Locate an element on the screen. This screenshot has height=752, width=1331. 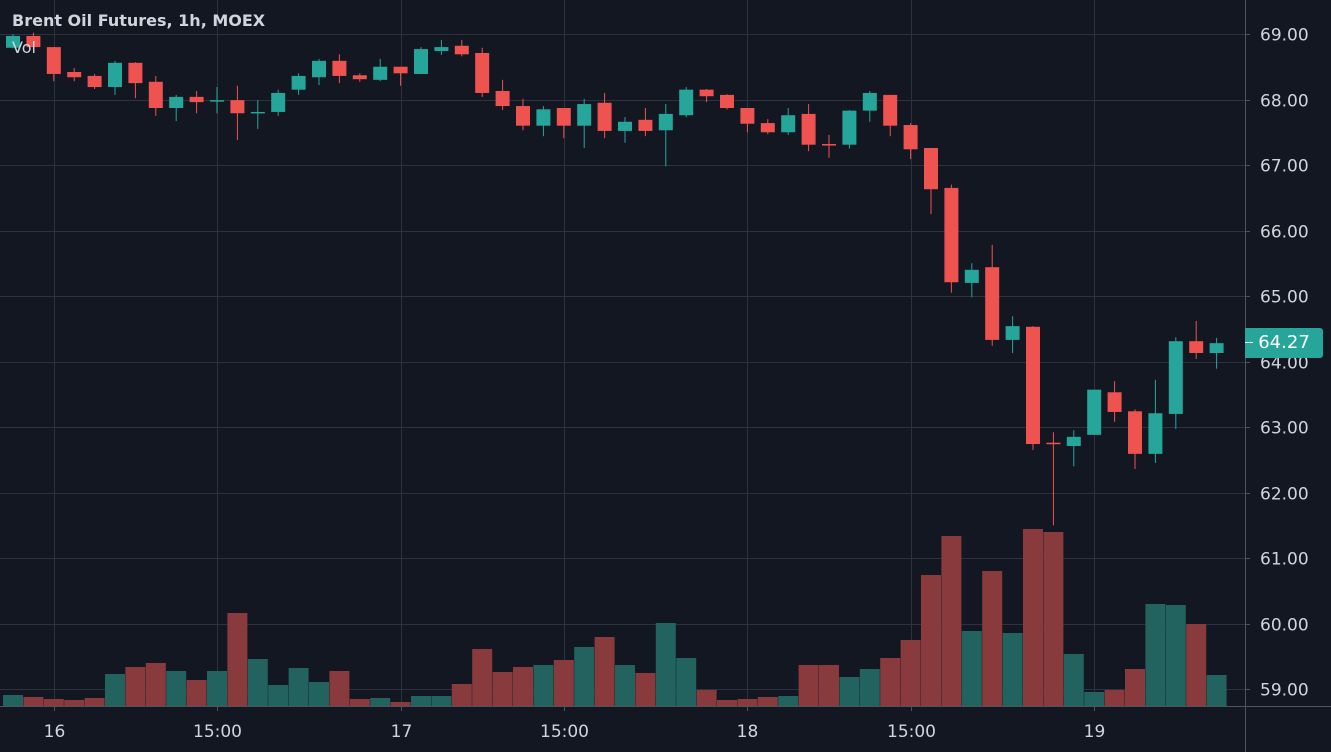
y-tick-label: 67.00 is located at coordinates (1284, 167).